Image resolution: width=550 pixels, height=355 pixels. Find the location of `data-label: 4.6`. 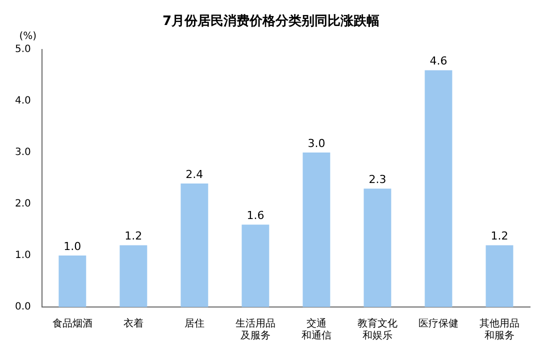

data-label: 4.6 is located at coordinates (439, 61).